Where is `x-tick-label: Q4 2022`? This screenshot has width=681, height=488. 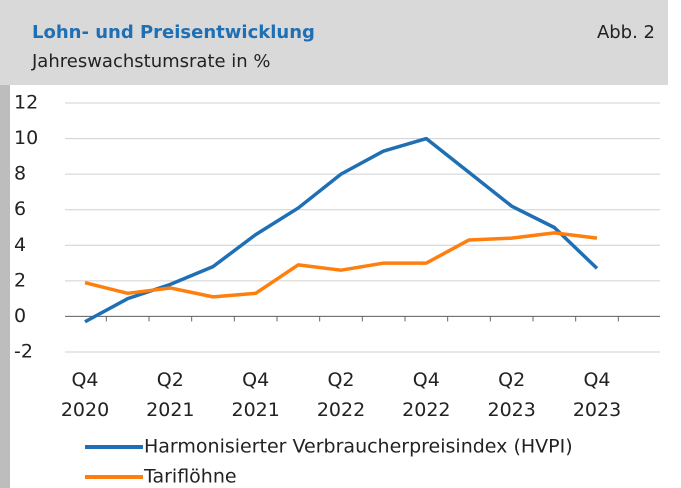
x-tick-label: Q4 2022 is located at coordinates (426, 395).